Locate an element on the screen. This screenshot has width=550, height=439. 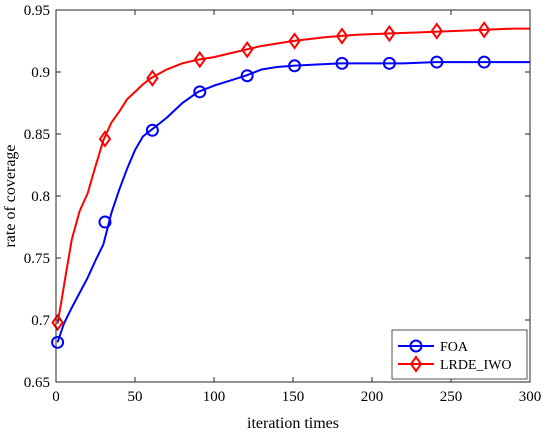
x-tick-label: 0 is located at coordinates (56, 397).